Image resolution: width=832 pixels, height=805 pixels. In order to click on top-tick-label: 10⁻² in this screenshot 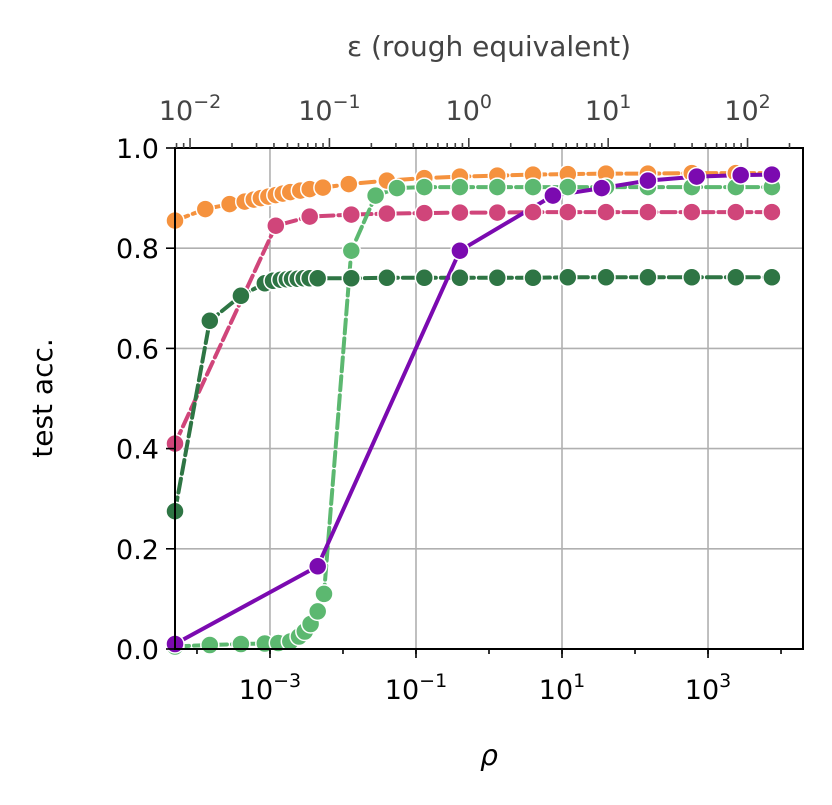, I will do `click(190, 109)`.